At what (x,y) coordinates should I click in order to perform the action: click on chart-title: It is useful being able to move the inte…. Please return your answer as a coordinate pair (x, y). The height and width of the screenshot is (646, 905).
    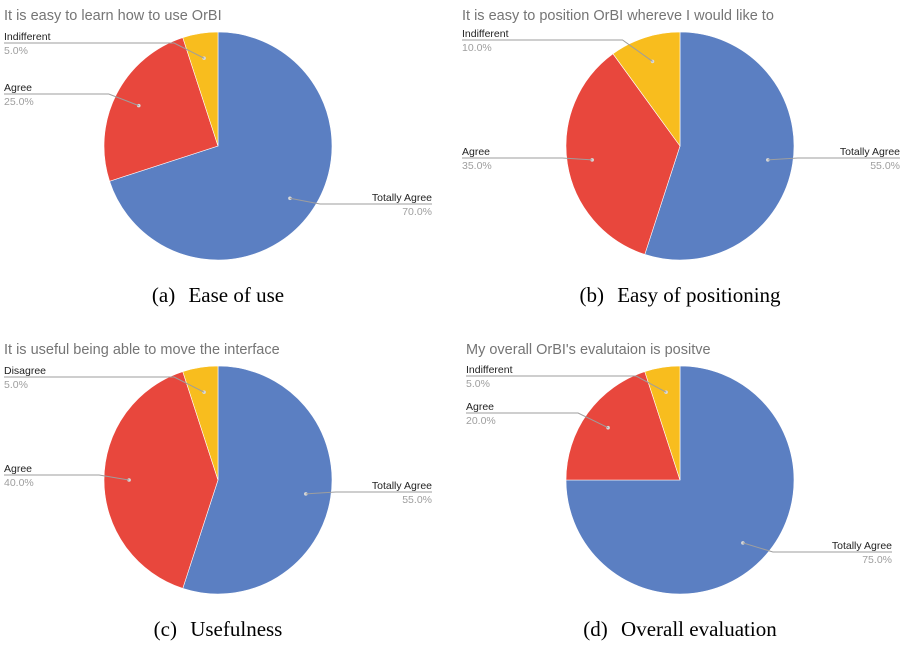
    Looking at the image, I should click on (142, 350).